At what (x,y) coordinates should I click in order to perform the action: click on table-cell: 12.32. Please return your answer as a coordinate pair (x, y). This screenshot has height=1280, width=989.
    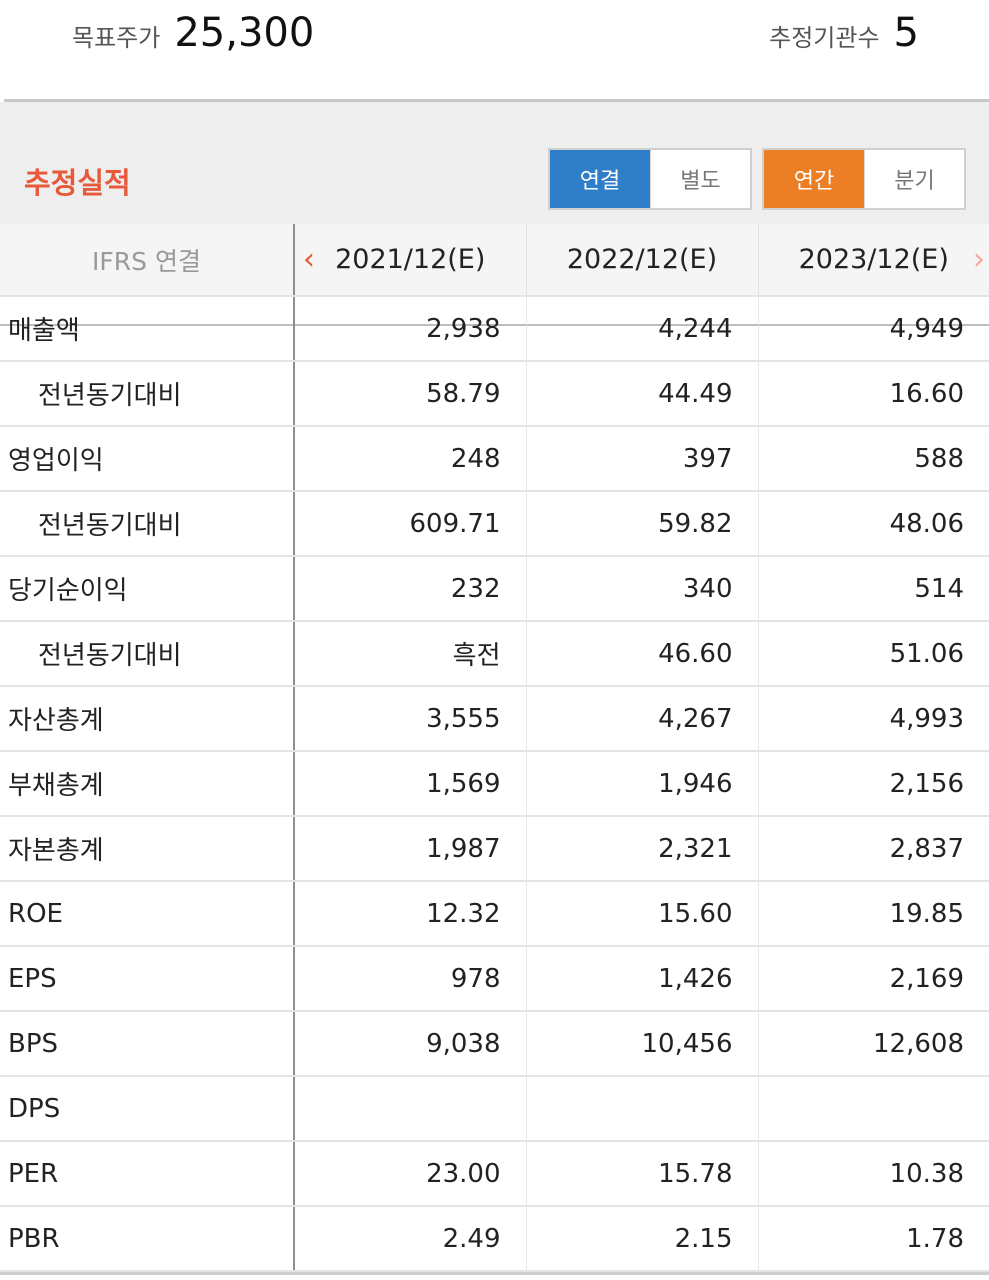
    Looking at the image, I should click on (409, 914).